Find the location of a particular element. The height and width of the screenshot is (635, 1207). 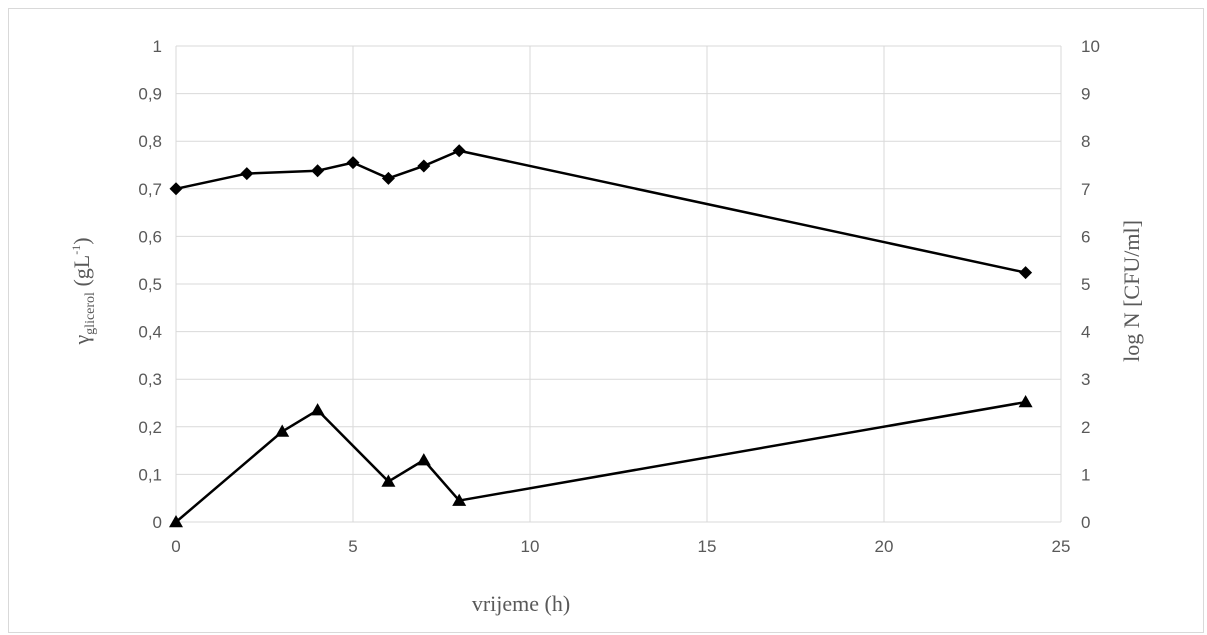

series-1-line is located at coordinates (600, 211).